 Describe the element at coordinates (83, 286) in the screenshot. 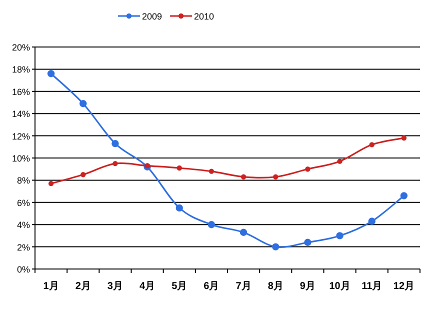

I see `x-tick-label: 2月` at that location.